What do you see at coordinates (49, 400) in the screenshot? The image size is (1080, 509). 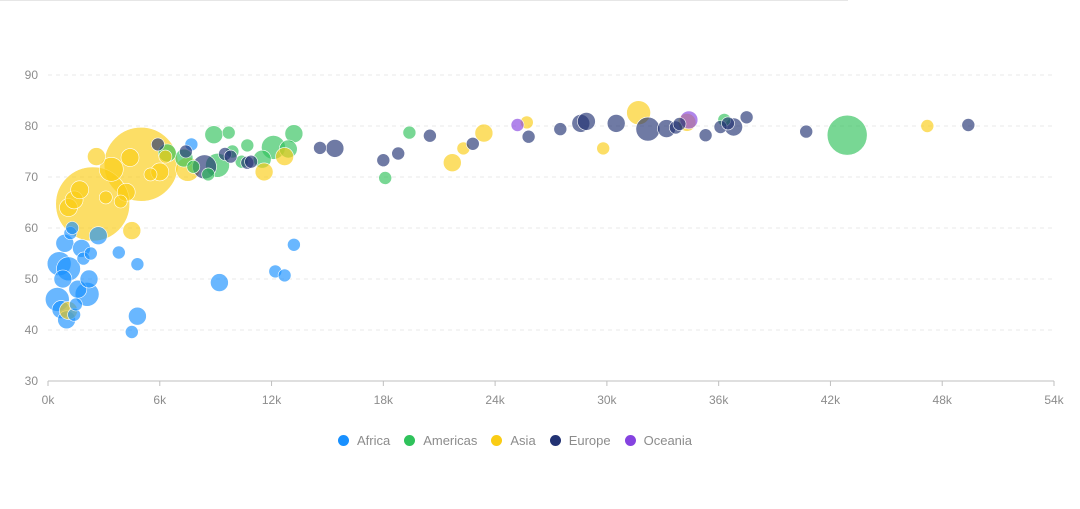 I see `x-tick-label: 0k` at bounding box center [49, 400].